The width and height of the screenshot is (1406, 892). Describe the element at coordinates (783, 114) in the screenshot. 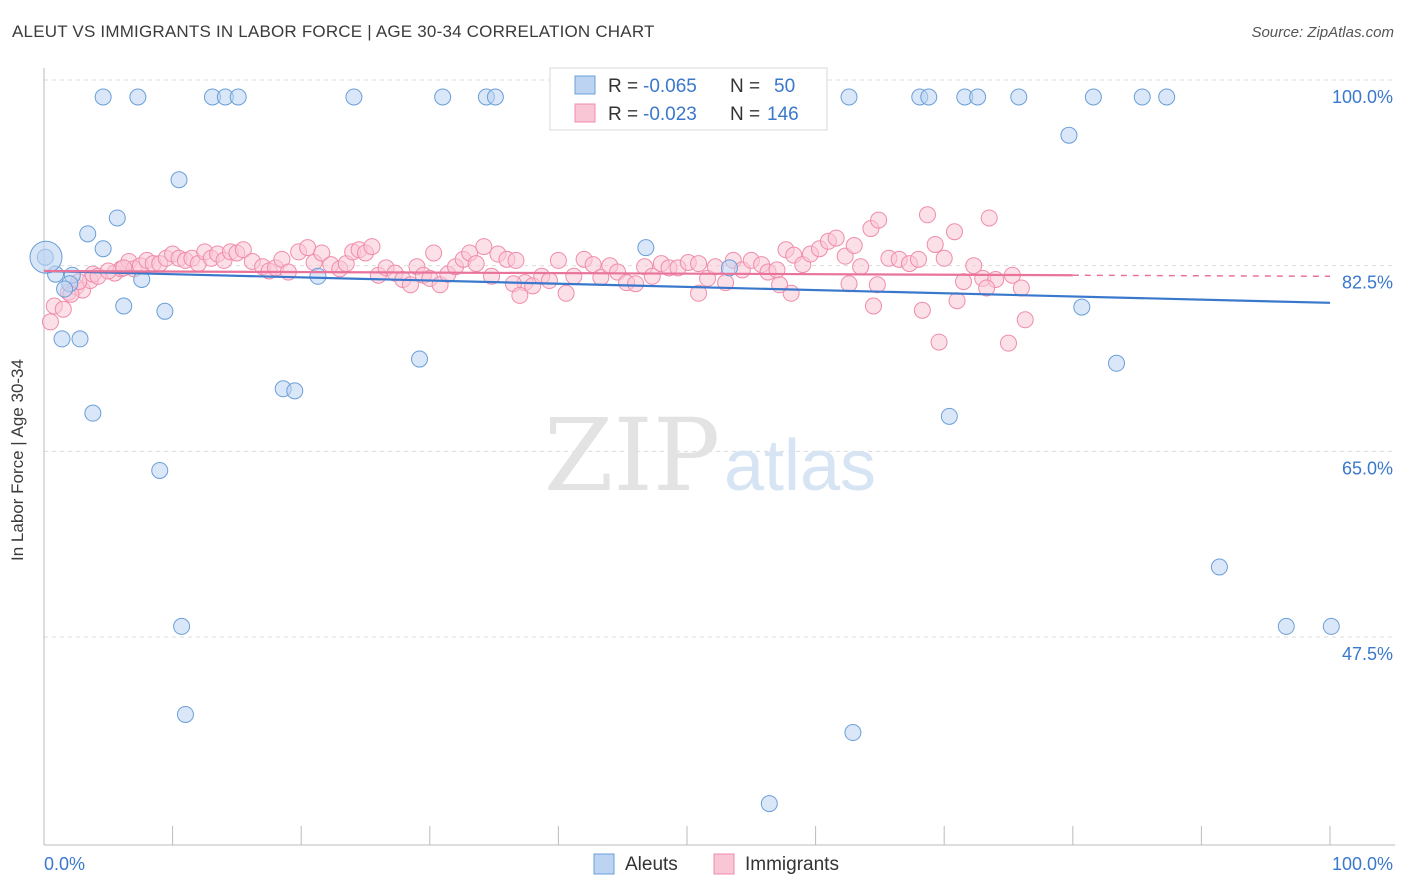

I see `legend-n-value: 146` at that location.